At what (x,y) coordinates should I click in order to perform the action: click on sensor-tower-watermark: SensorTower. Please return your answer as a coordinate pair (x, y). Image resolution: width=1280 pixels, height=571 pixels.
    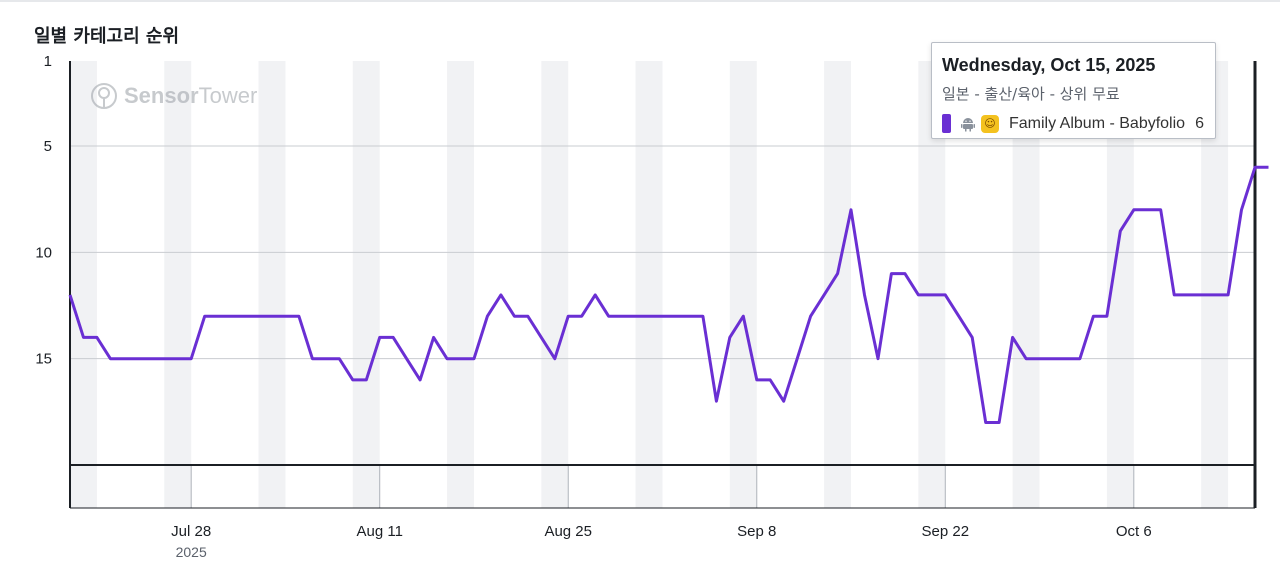
    Looking at the image, I should click on (173, 96).